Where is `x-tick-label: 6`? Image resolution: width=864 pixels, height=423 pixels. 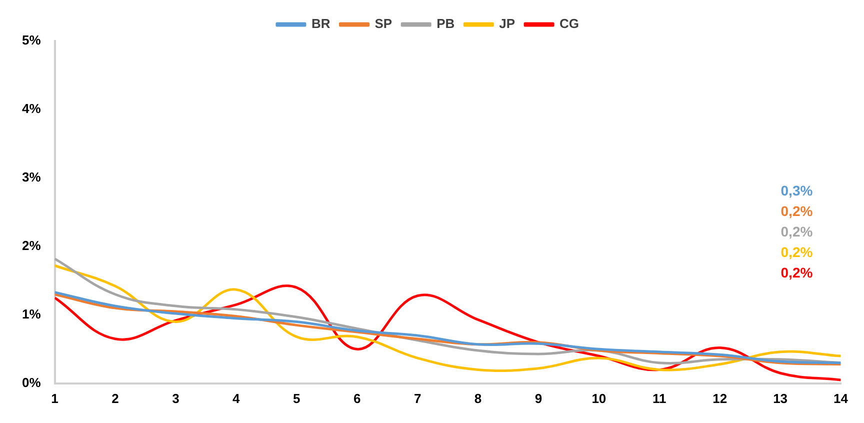 x-tick-label: 6 is located at coordinates (357, 398).